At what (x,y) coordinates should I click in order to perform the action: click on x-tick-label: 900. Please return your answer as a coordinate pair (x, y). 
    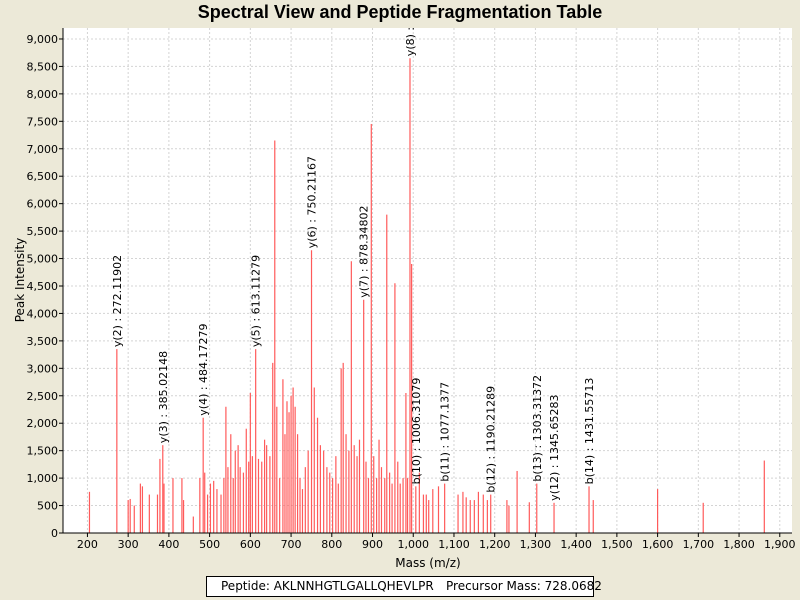
    Looking at the image, I should click on (372, 544).